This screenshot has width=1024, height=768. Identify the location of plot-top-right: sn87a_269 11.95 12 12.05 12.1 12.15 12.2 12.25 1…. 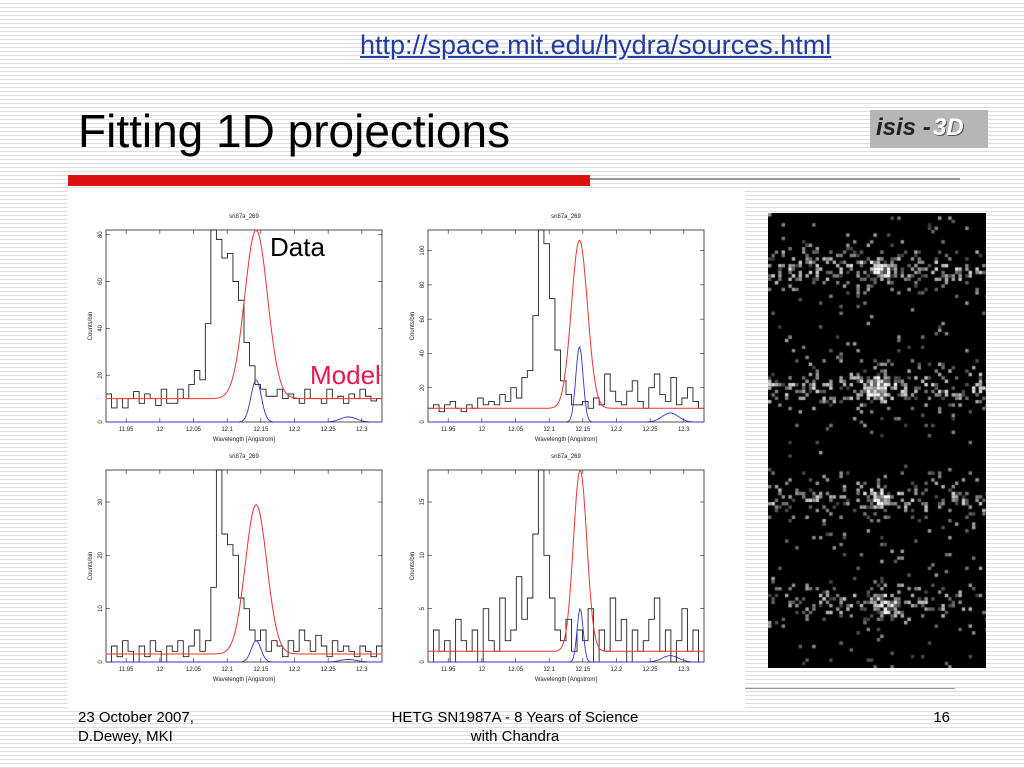
(557, 328).